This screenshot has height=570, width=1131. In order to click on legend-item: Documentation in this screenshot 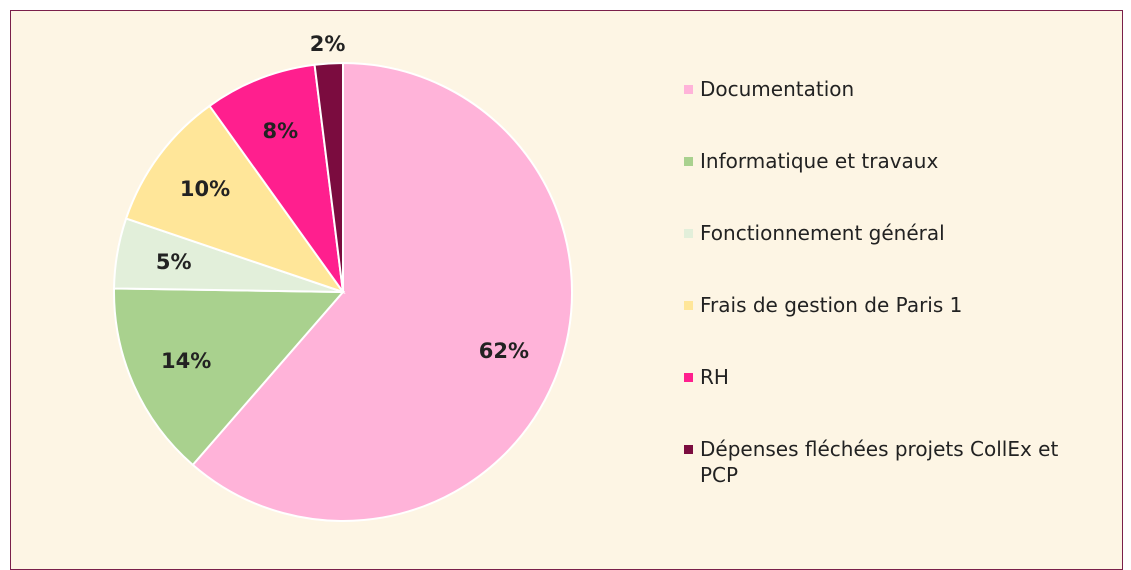, I will do `click(889, 89)`.